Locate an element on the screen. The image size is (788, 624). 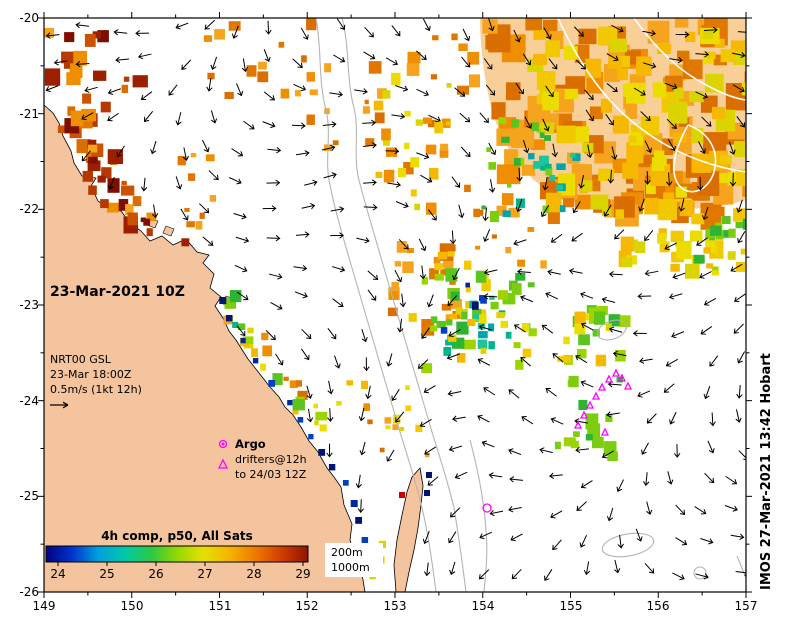
x-tick-label: 149 is located at coordinates (44, 606).